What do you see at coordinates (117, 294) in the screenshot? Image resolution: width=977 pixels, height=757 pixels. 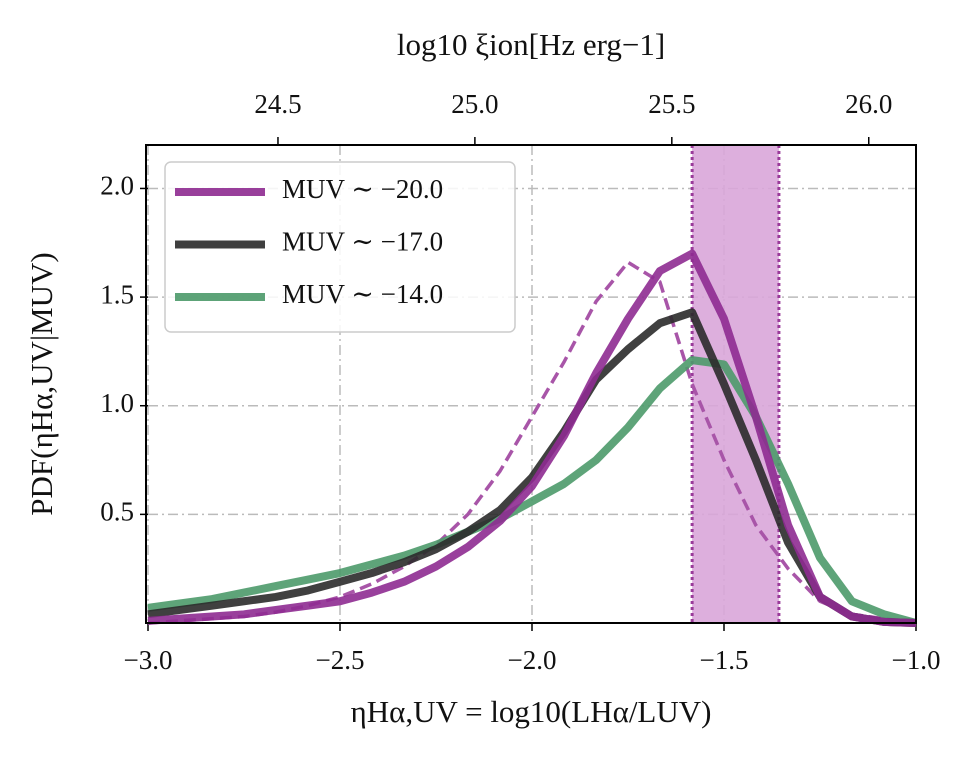 I see `y-tick-label: 1.5` at bounding box center [117, 294].